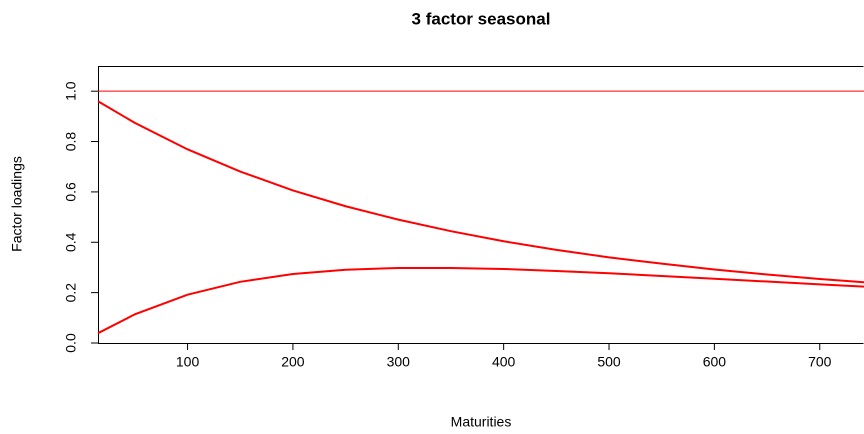 The image size is (864, 434). Describe the element at coordinates (481, 422) in the screenshot. I see `x-axis-label: Maturities` at that location.